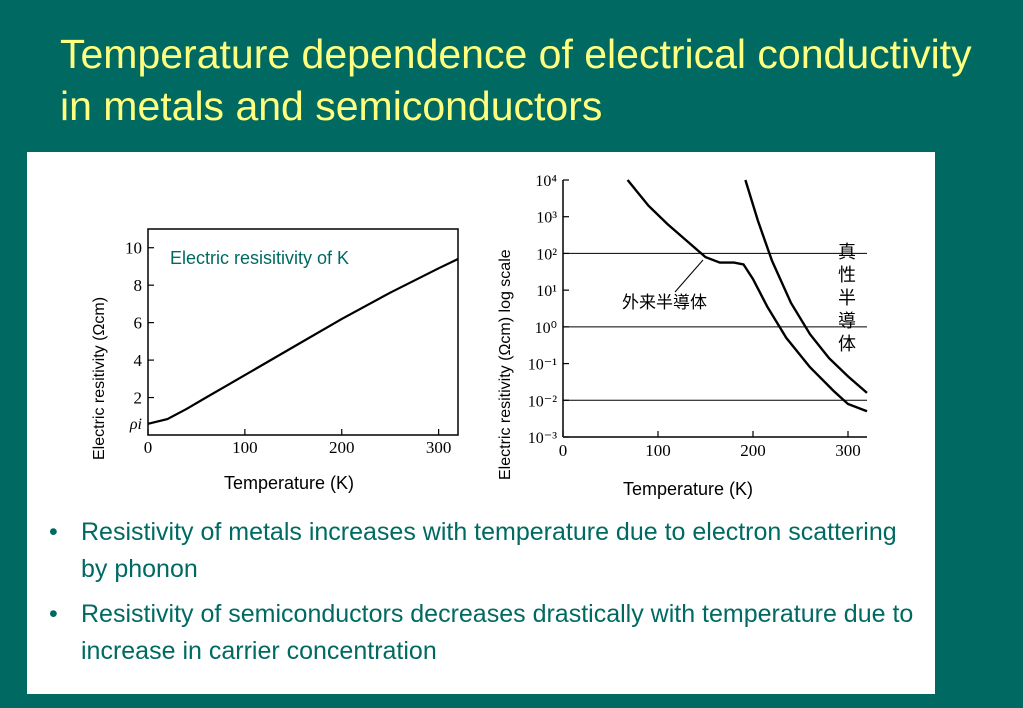  I want to click on metal-y-rho-label: ρi, so click(135, 424).